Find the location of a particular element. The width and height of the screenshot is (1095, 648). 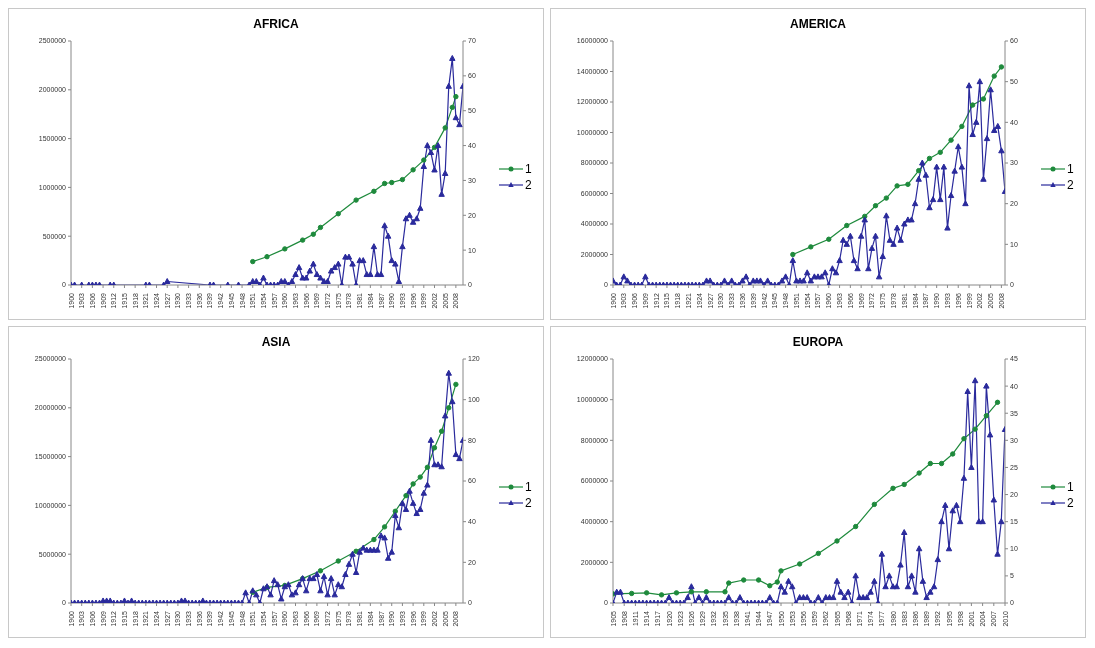

chart-title: ASIA is located at coordinates (276, 342).